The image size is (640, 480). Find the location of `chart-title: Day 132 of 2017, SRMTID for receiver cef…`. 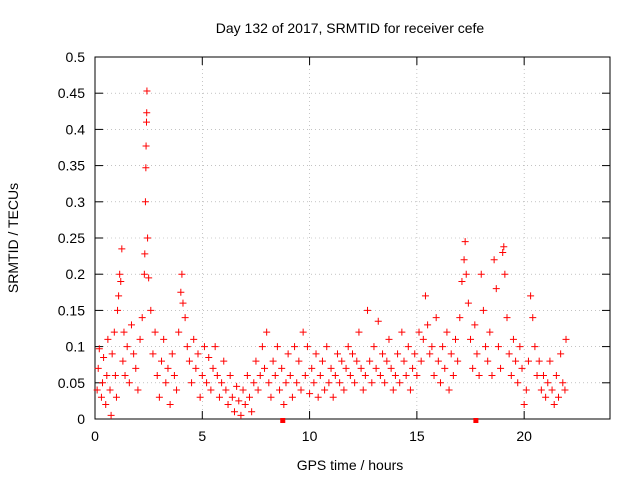

chart-title: Day 132 of 2017, SRMTID for receiver cef… is located at coordinates (350, 28).